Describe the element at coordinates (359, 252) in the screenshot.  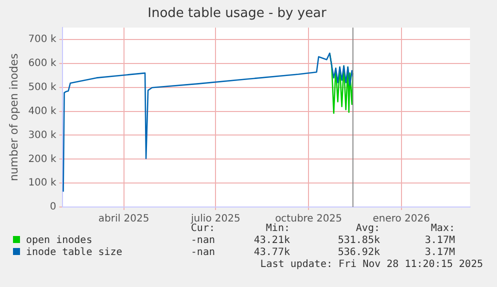
I see `text: 536.92k` at that location.